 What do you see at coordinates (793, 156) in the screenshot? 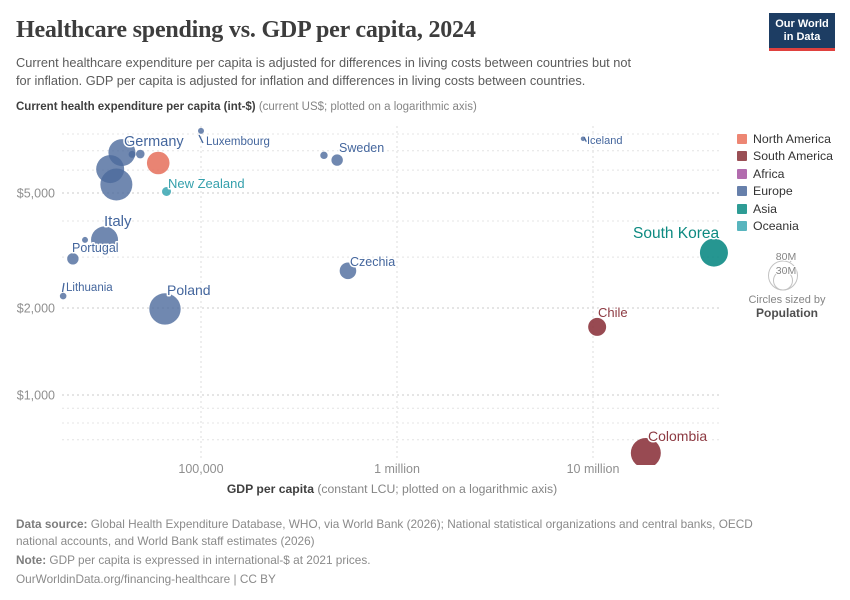
I see `legend-label: South America` at bounding box center [793, 156].